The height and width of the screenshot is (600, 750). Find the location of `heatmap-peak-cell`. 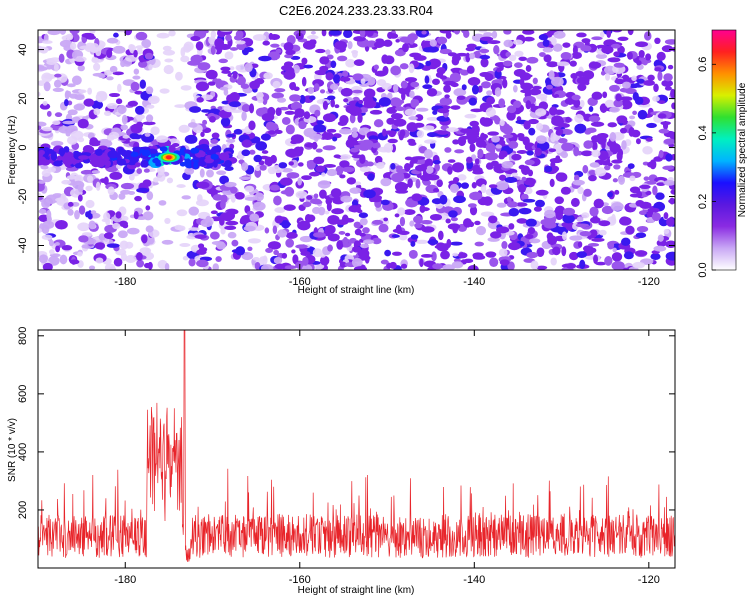

heatmap-peak-cell is located at coordinates (168, 157).